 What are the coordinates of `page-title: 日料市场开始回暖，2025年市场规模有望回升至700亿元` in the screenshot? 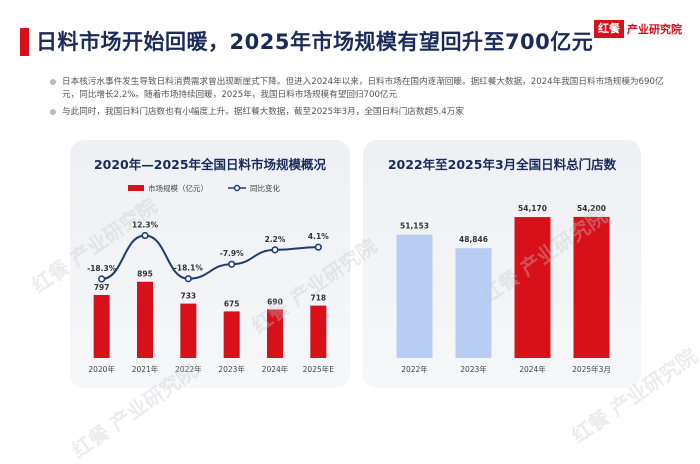 It's located at (315, 42).